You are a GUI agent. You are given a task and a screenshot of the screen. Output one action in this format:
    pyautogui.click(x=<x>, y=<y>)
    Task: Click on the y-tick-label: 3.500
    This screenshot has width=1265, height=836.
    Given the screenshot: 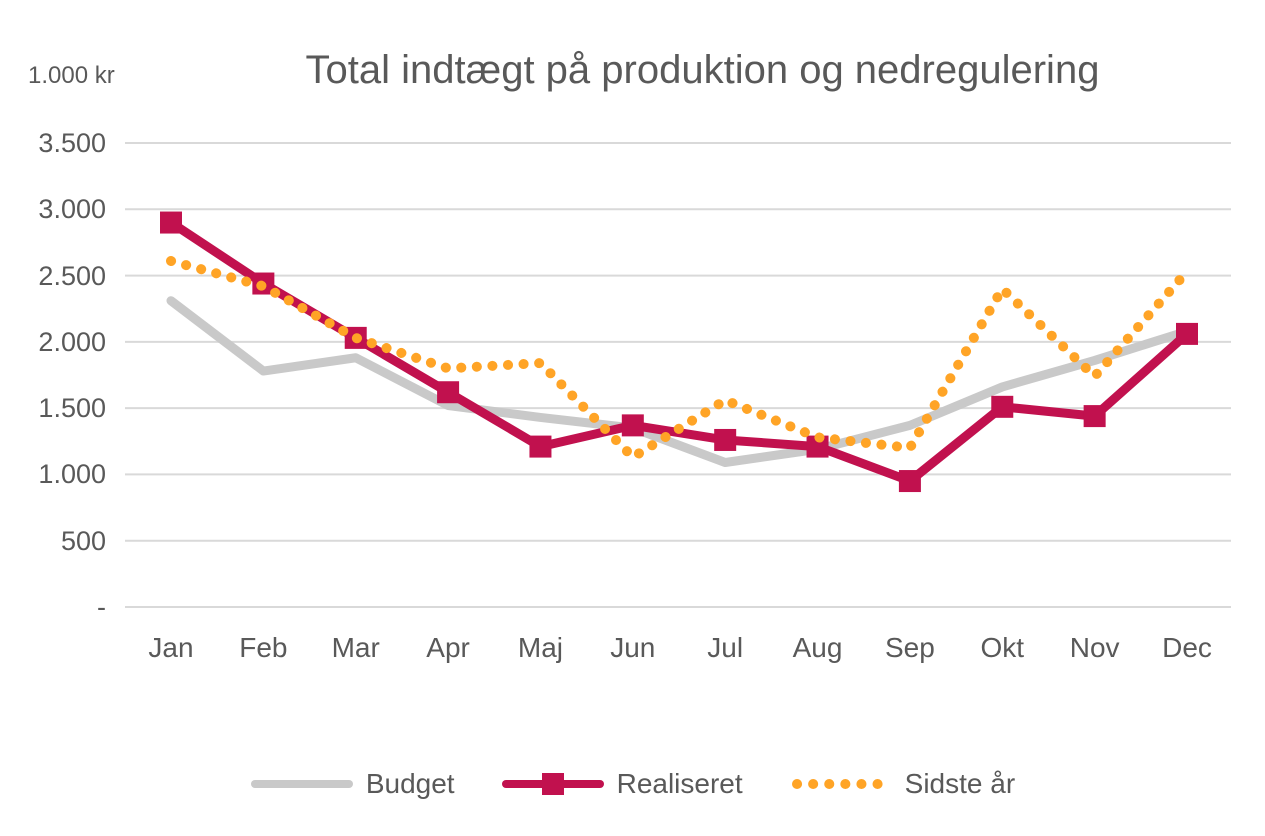 What is the action you would take?
    pyautogui.click(x=72, y=143)
    